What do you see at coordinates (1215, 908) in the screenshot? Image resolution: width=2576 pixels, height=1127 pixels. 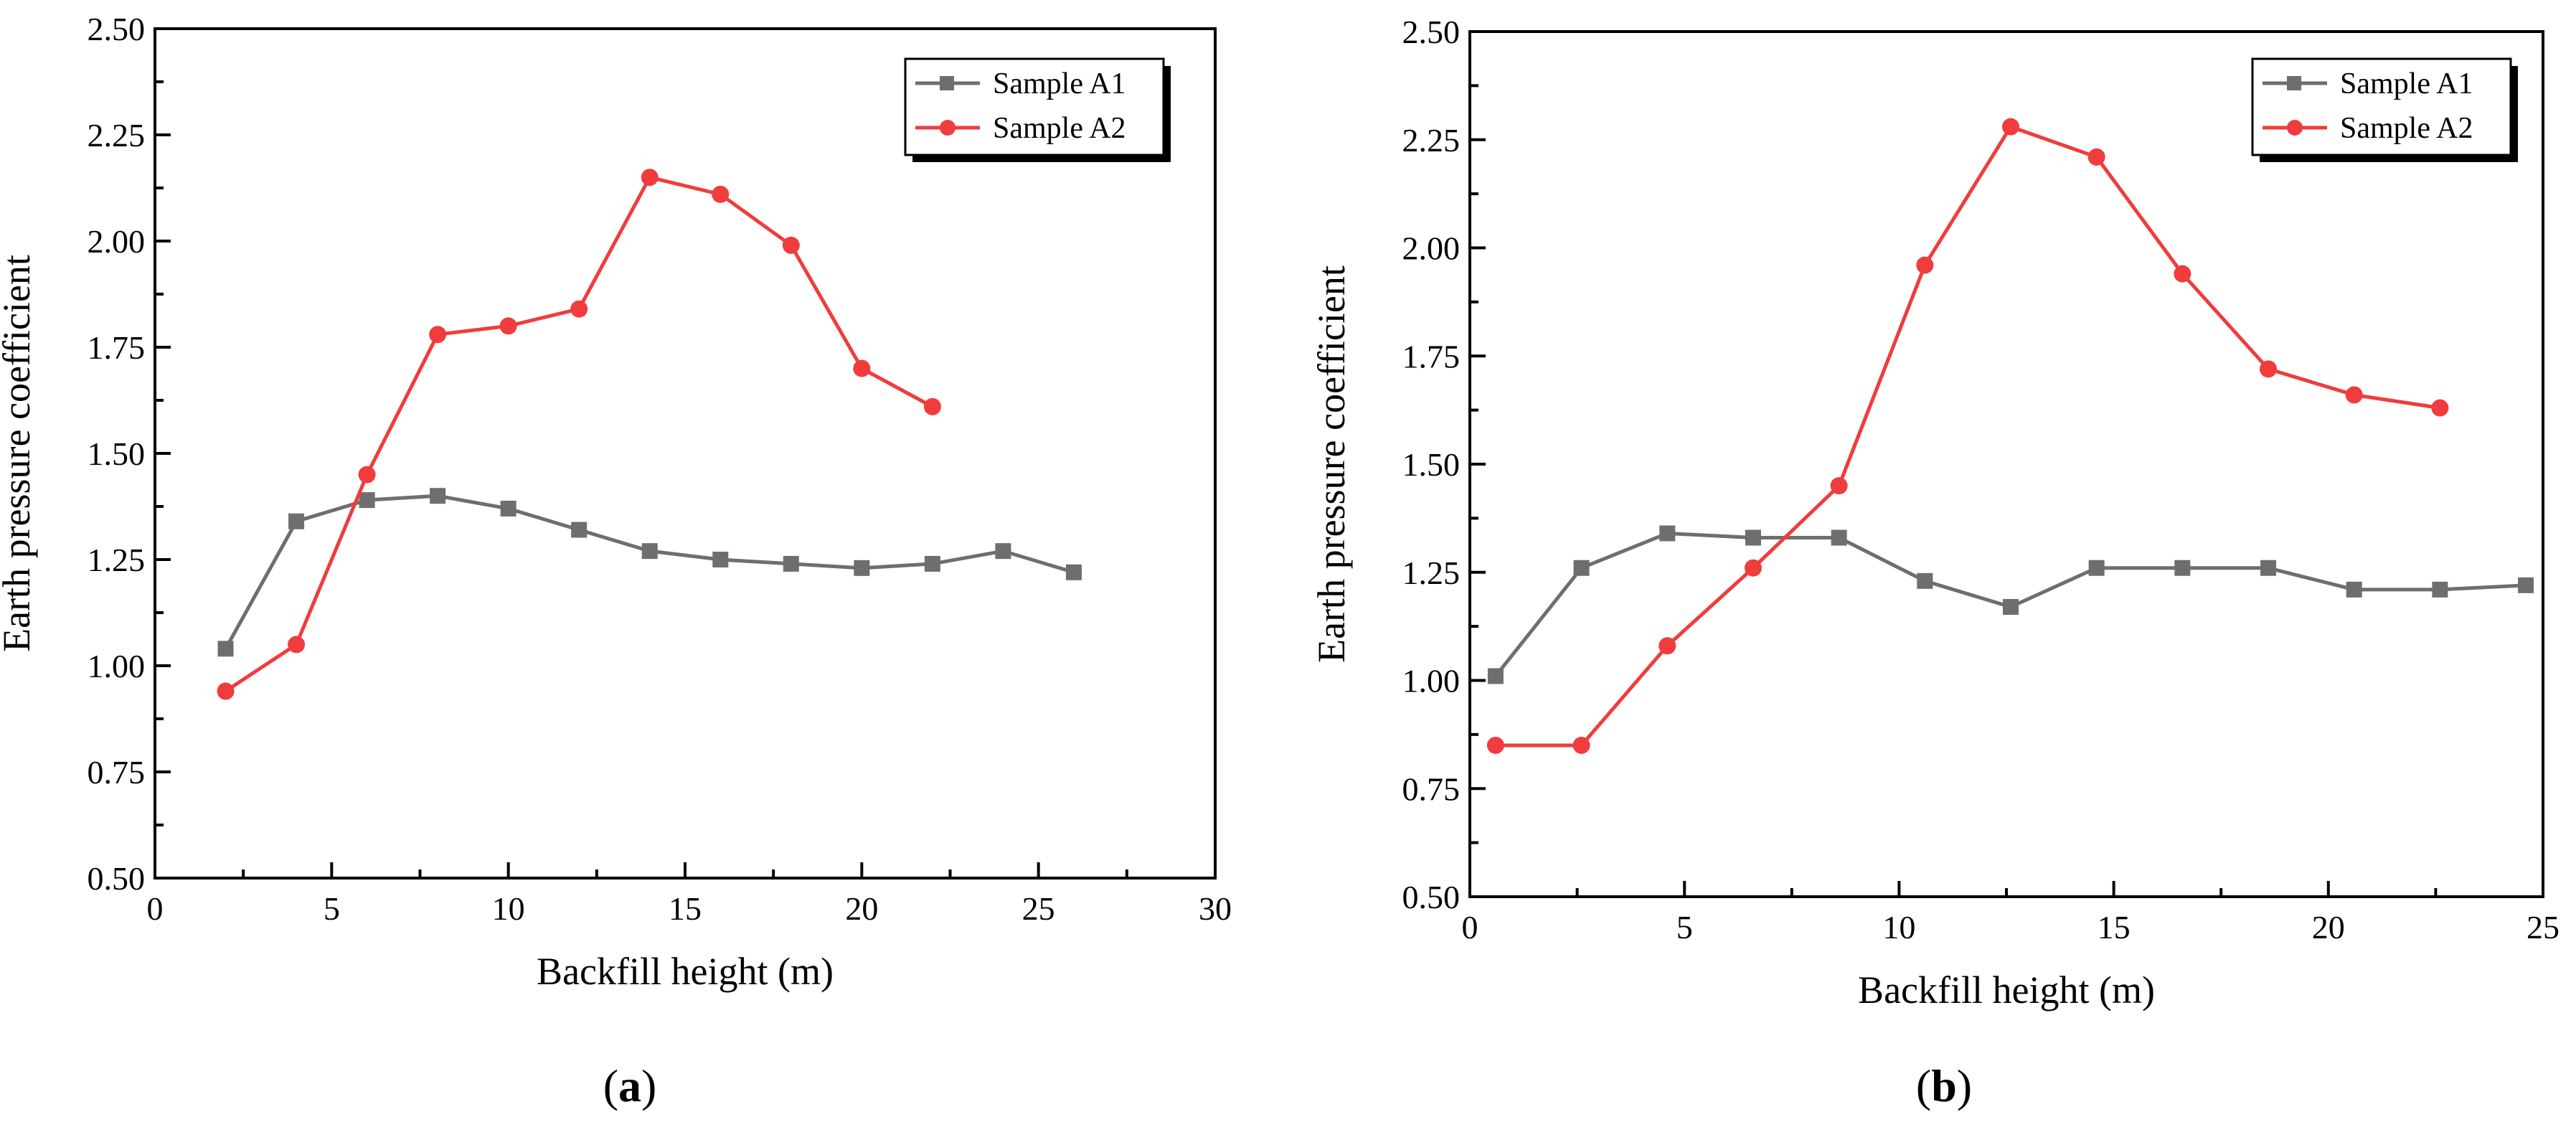 I see `x-tick-label: 30` at bounding box center [1215, 908].